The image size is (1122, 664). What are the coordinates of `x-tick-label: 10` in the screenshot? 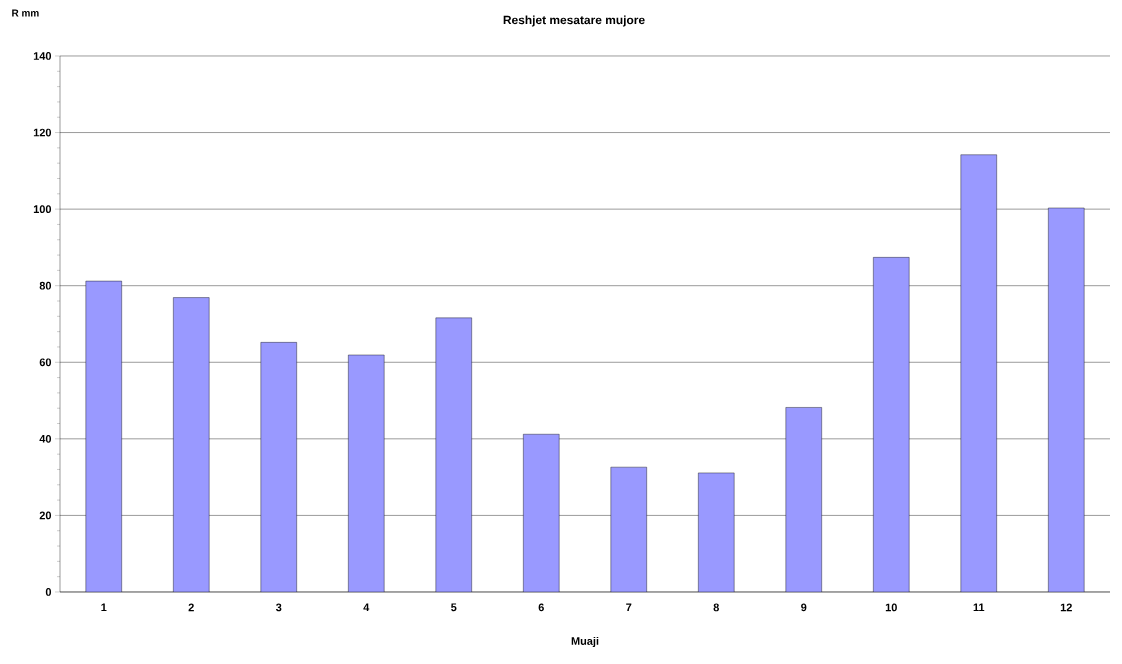 It's located at (891, 607).